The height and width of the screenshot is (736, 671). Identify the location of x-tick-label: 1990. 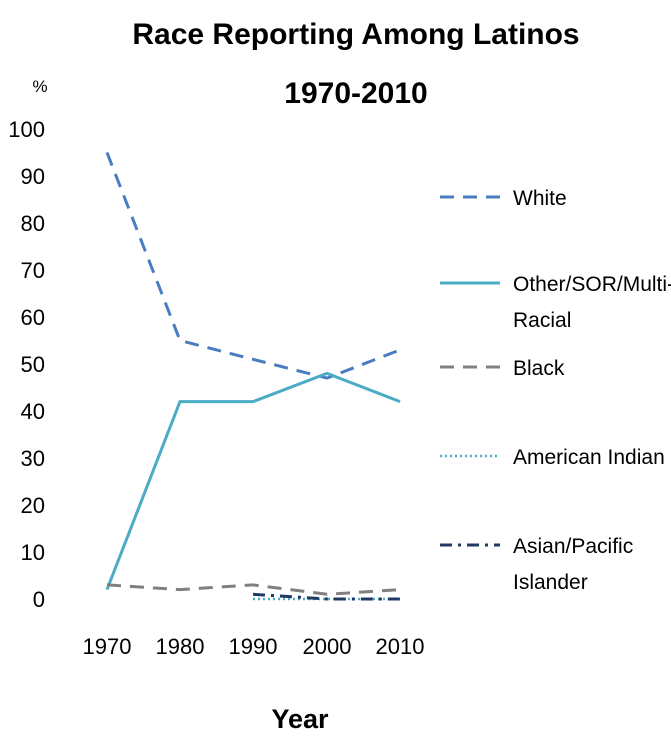
(253, 646).